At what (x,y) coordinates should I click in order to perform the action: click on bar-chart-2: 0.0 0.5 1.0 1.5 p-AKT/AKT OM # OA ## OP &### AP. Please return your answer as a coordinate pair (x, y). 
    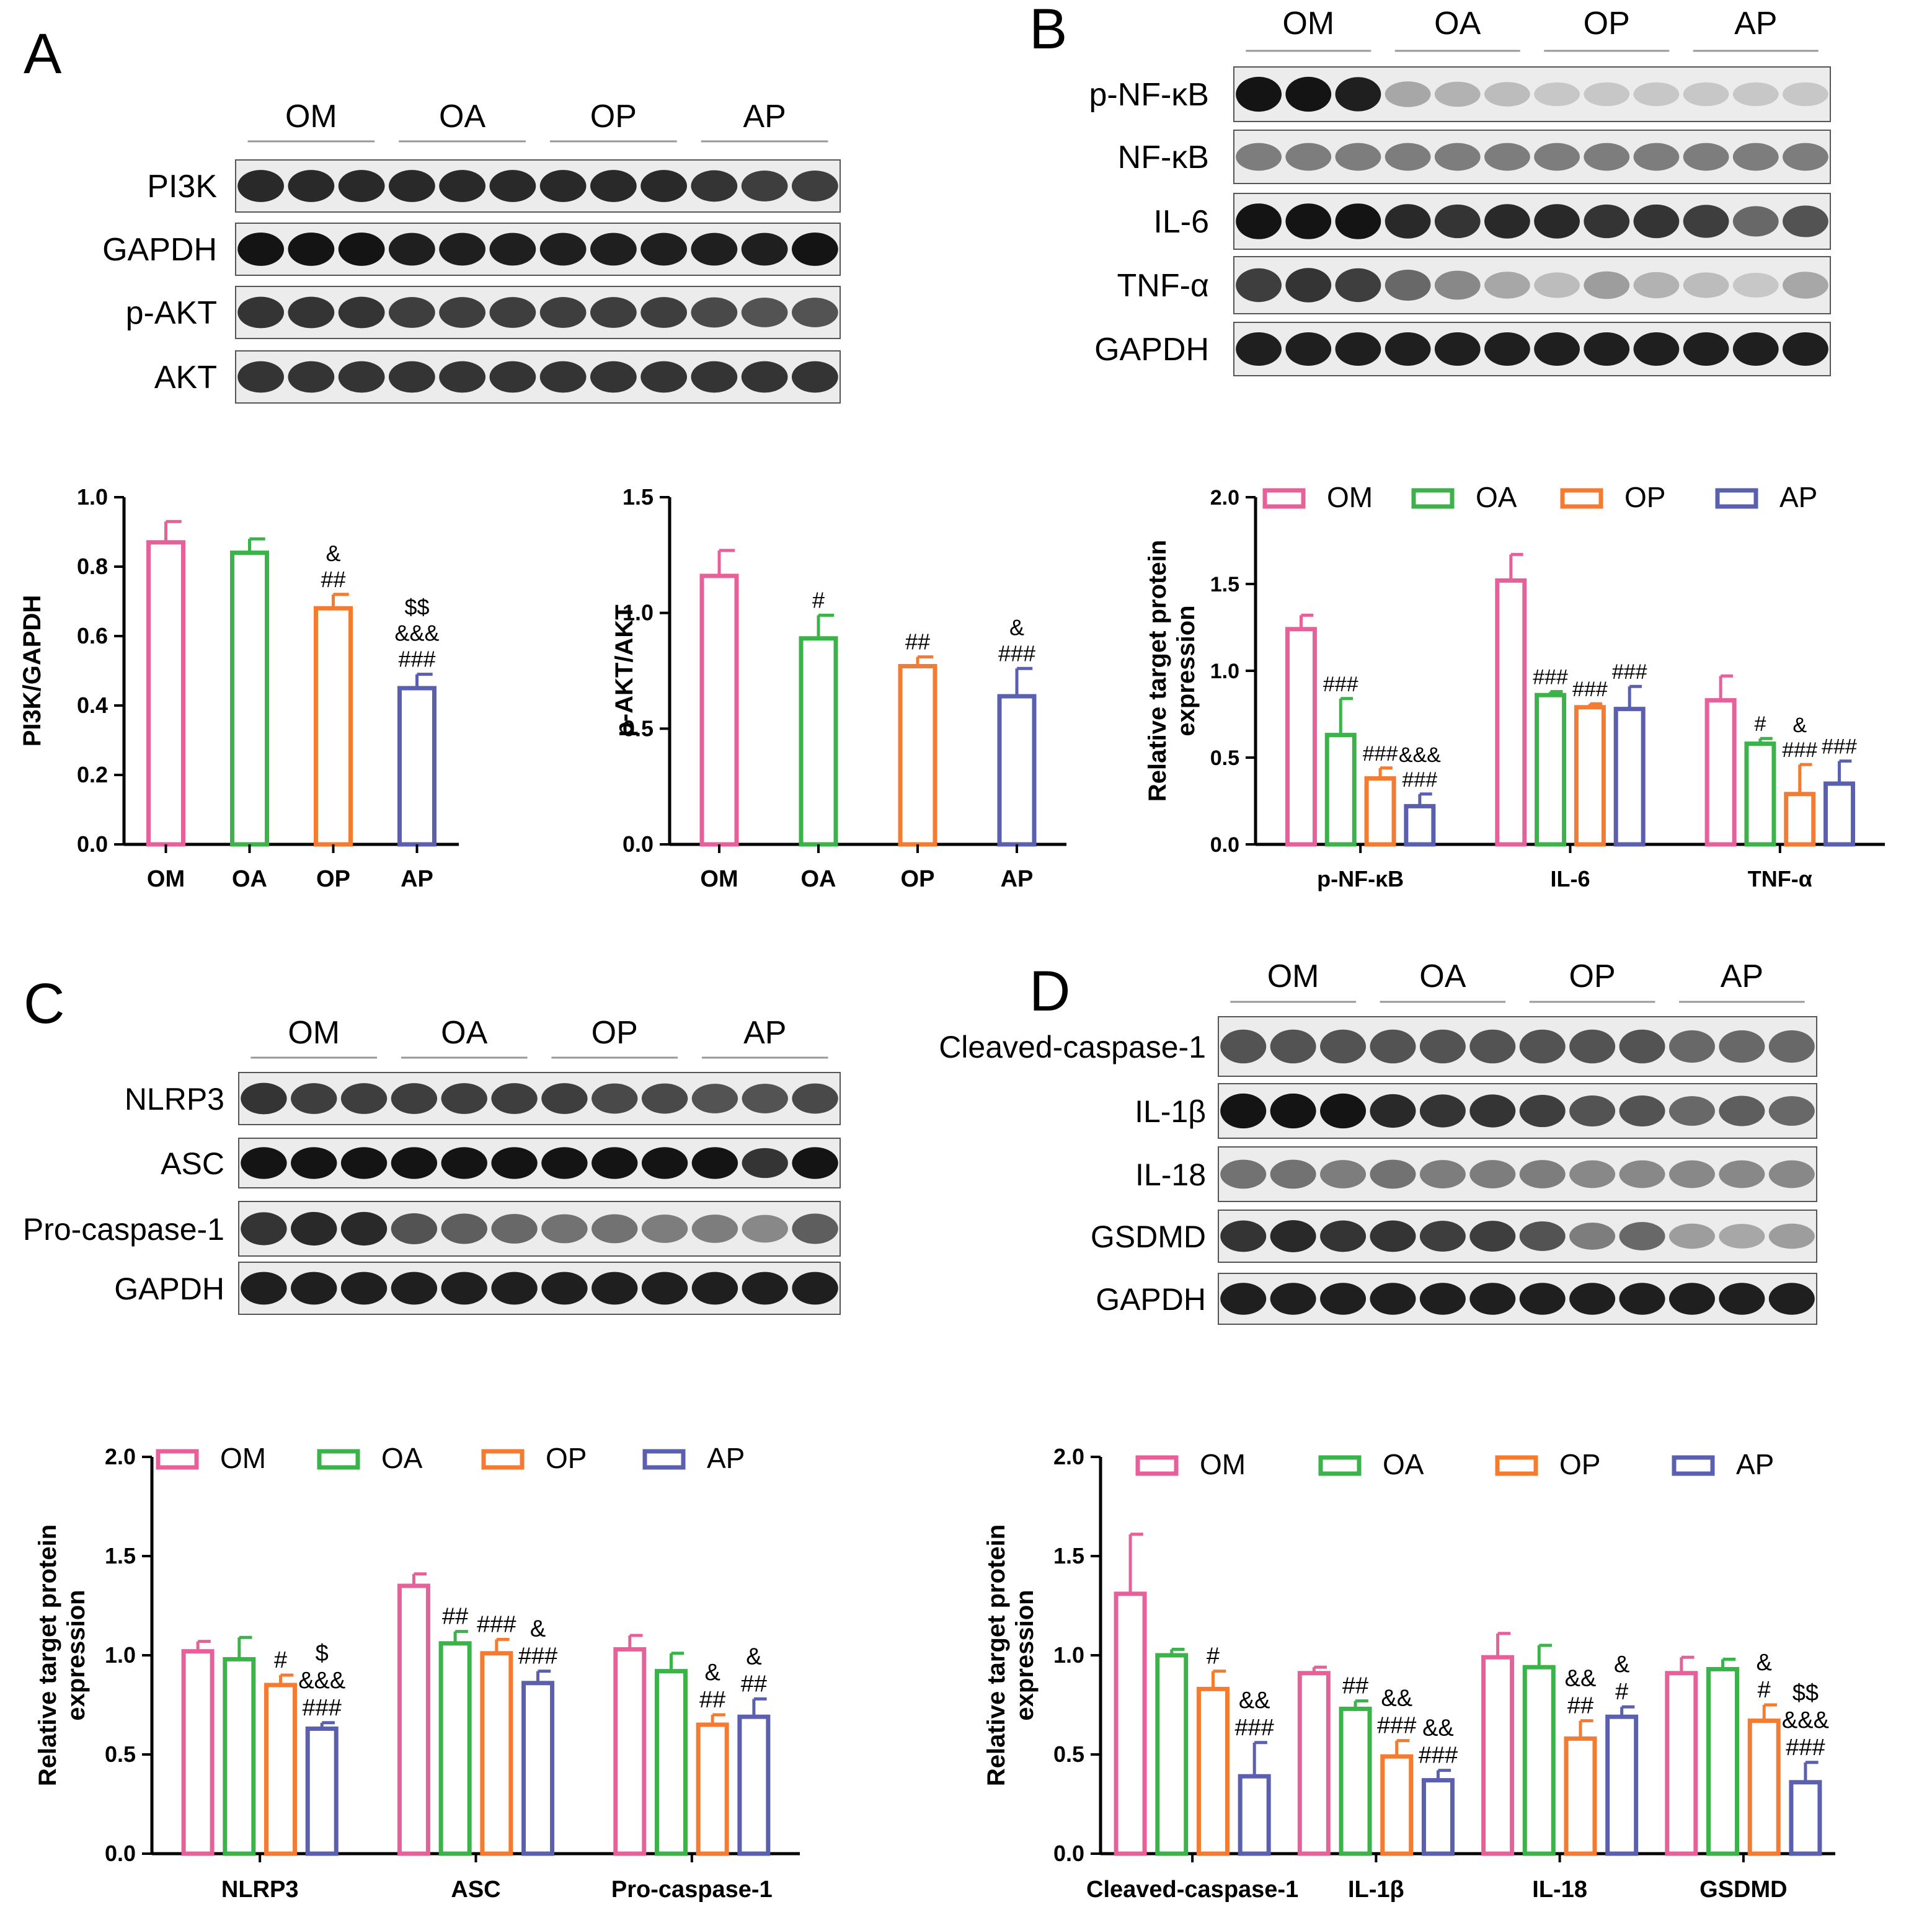
    Looking at the image, I should click on (839, 688).